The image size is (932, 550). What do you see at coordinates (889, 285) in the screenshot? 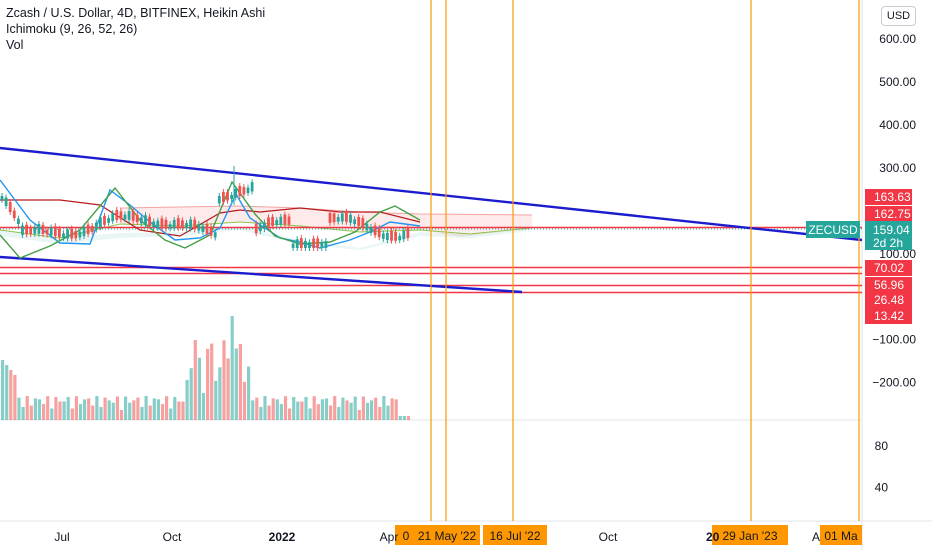
I see `price-badge-label: 56.96` at bounding box center [889, 285].